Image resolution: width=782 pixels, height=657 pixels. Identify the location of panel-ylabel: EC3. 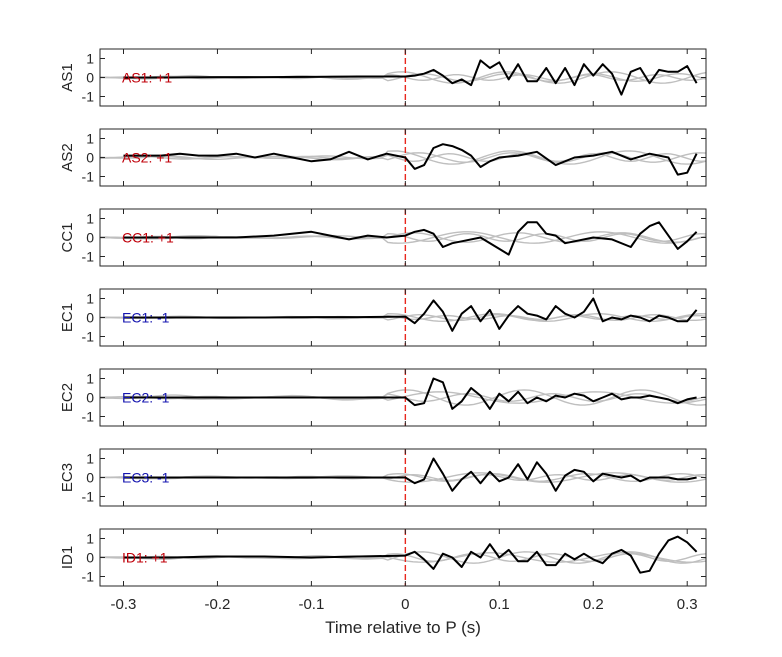
(67, 477).